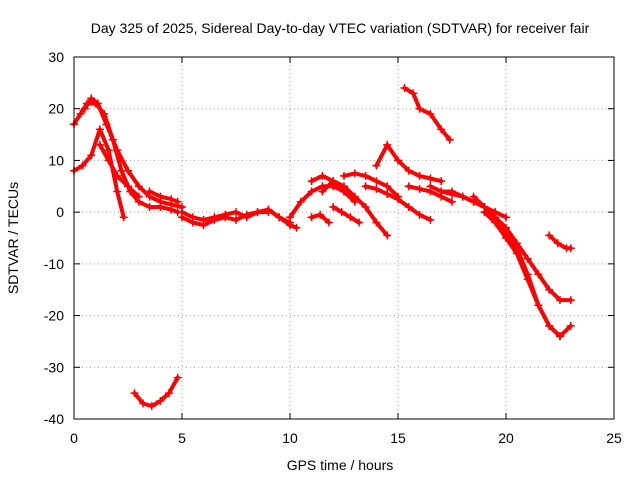  What do you see at coordinates (398, 438) in the screenshot?
I see `x-tick-label: 15` at bounding box center [398, 438].